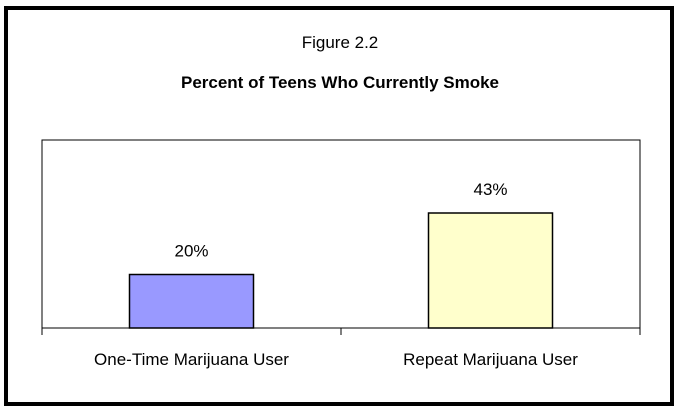 Image resolution: width=680 pixels, height=411 pixels. What do you see at coordinates (191, 251) in the screenshot?
I see `data-label-1: 20%` at bounding box center [191, 251].